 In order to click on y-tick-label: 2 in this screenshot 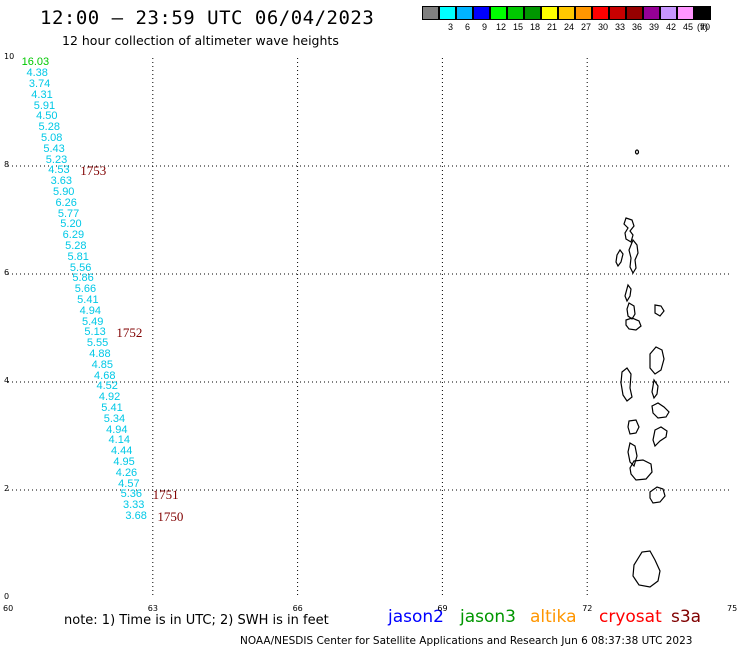, I will do `click(7, 488)`.